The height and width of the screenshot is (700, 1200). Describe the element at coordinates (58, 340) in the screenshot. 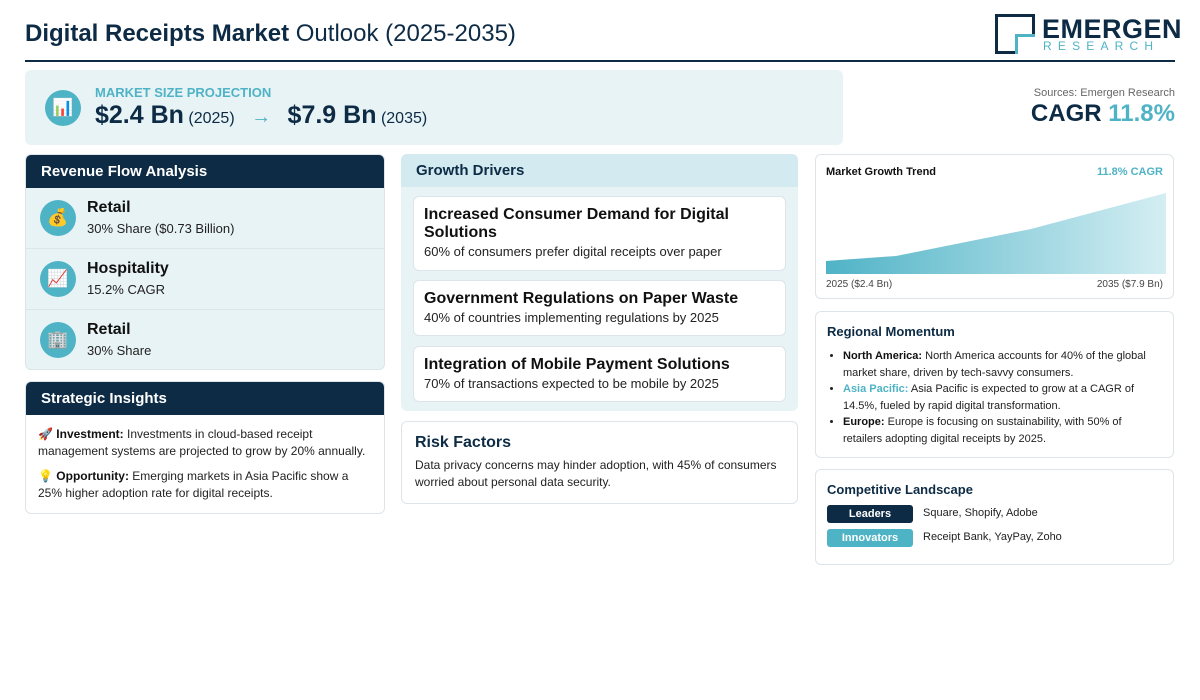

I see `revenue-icon: 🏢` at that location.